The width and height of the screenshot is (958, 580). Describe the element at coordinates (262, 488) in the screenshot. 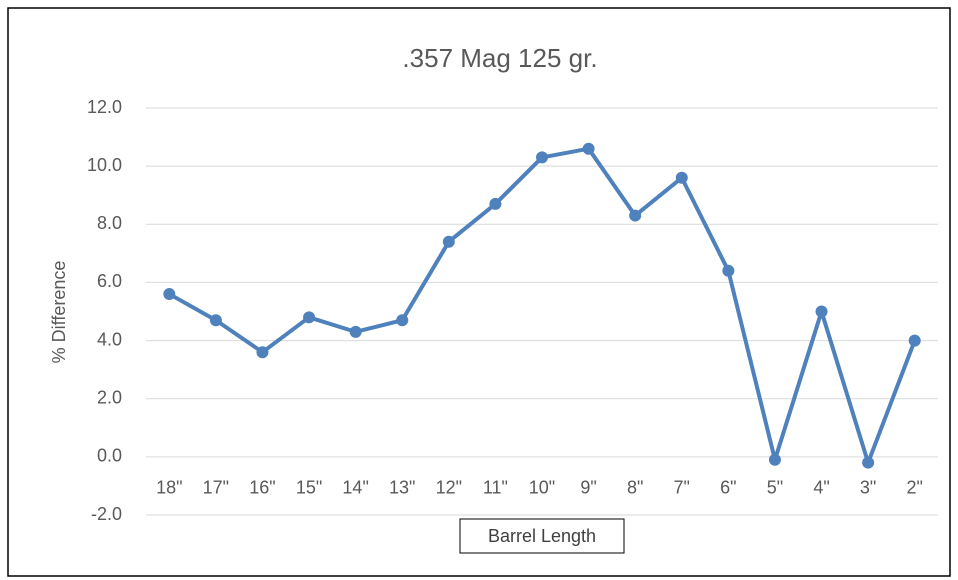

I see `x-tick-label: 16"` at that location.